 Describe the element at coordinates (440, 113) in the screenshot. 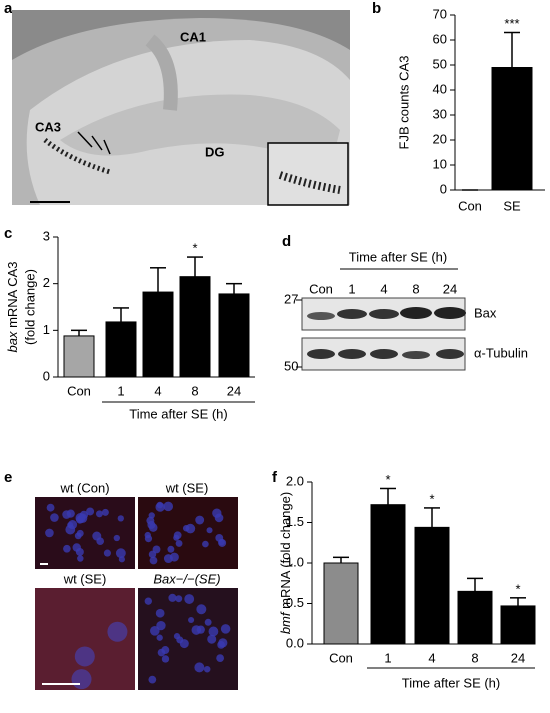

I see `y-tick-label: 30` at that location.